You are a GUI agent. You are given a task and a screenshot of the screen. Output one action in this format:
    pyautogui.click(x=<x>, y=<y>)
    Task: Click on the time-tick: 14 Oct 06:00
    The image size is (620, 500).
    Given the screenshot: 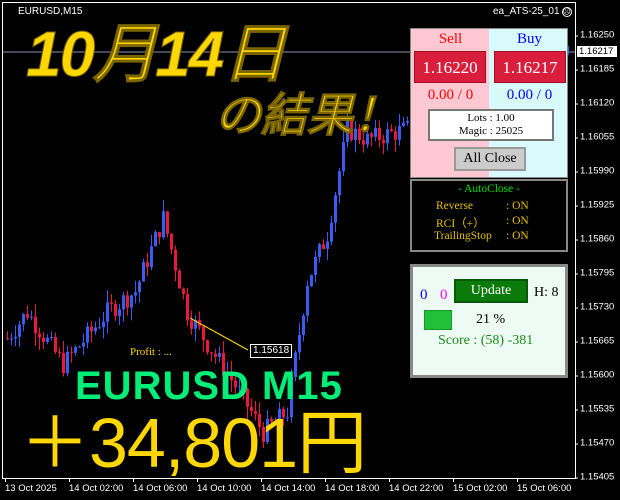 What is the action you would take?
    pyautogui.click(x=160, y=486)
    